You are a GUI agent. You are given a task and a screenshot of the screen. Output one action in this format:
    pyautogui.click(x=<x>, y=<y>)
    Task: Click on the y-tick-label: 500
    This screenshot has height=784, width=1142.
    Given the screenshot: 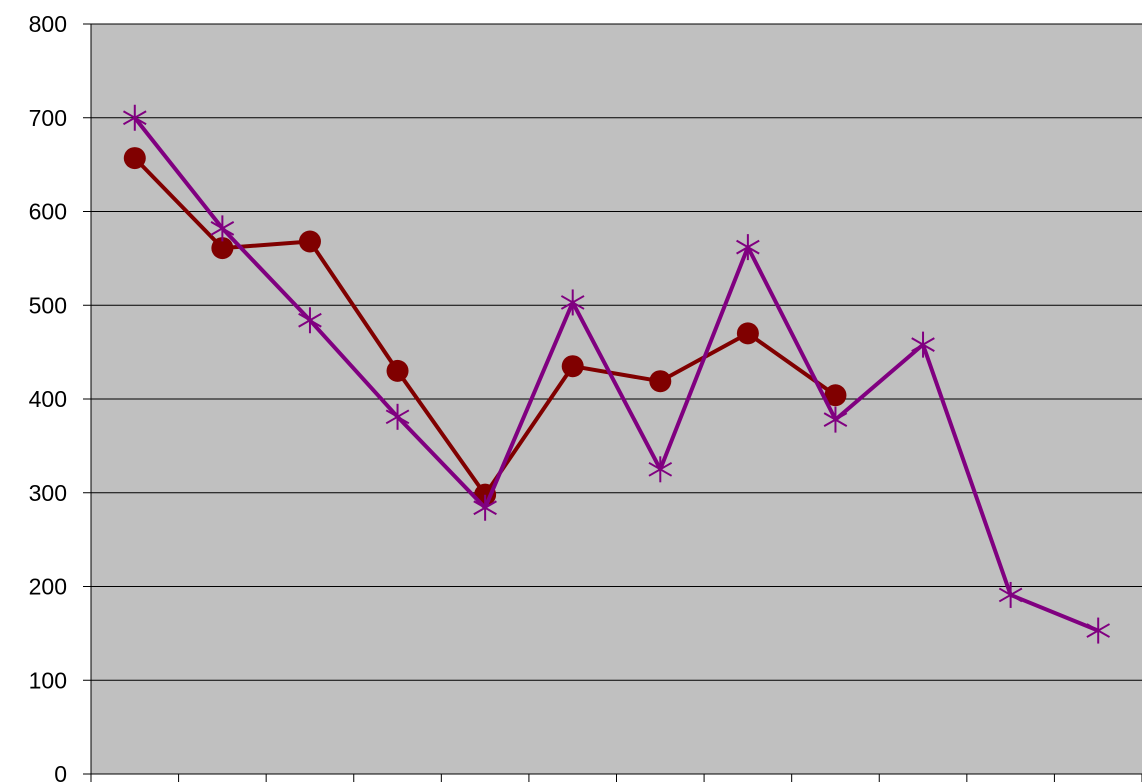 What is the action you would take?
    pyautogui.click(x=48, y=305)
    